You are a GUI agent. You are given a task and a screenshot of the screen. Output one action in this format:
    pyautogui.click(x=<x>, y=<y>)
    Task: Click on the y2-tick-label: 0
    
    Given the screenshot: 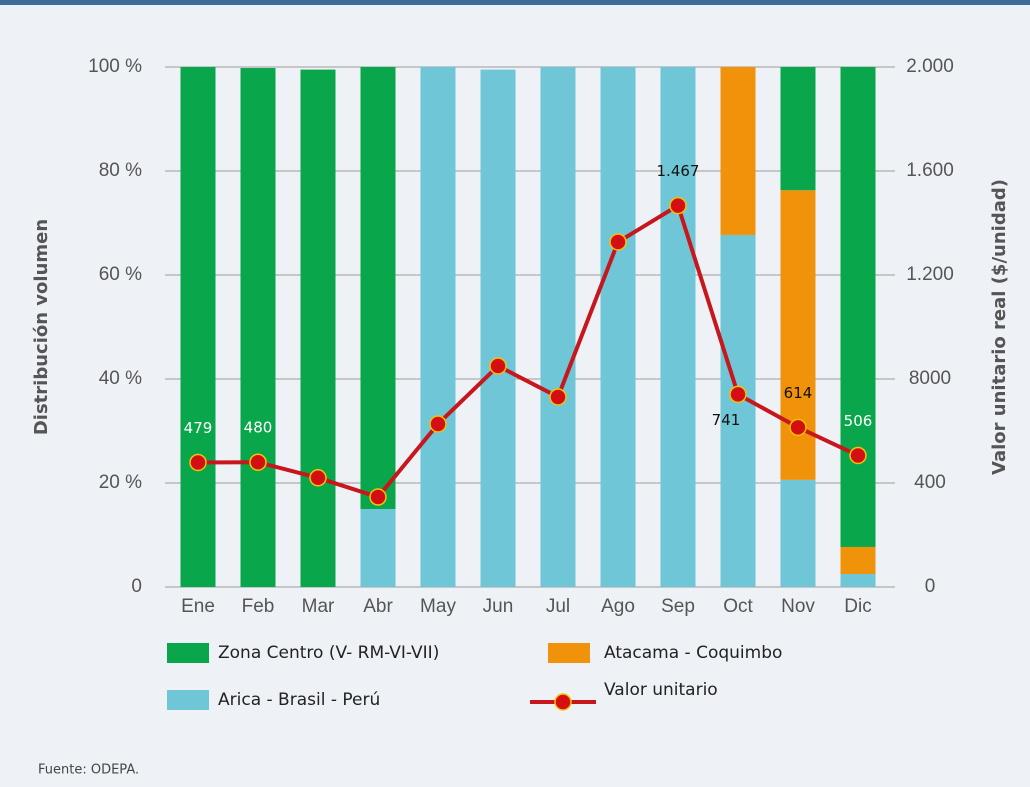 What is the action you would take?
    pyautogui.click(x=930, y=586)
    